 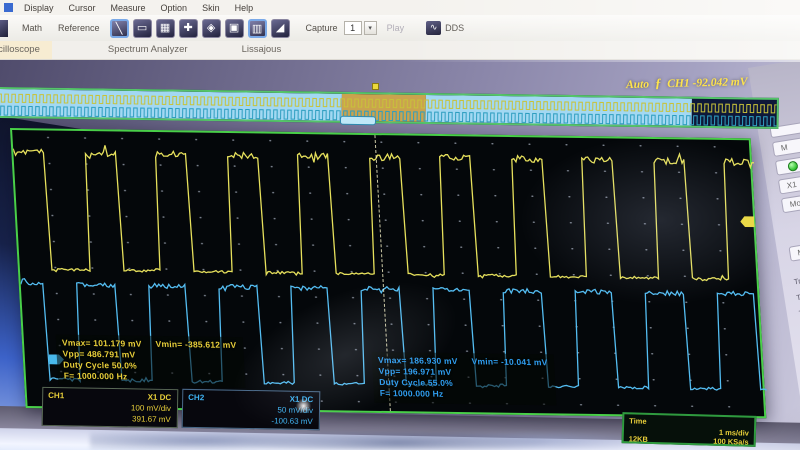 I want to click on timebase-box: Time 1 ms/div 12KB 100 KSa/s, so click(x=689, y=429).